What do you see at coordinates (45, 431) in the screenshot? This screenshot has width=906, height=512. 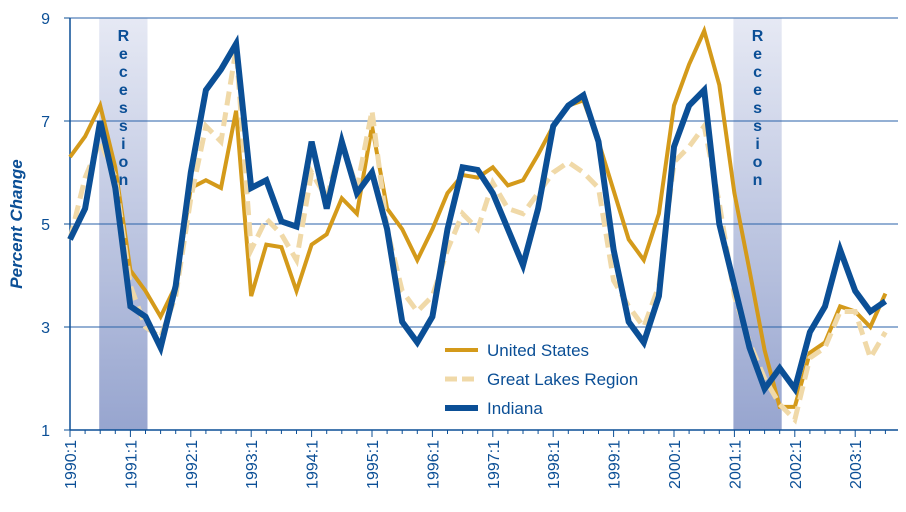 I see `y-tick-label: 1` at bounding box center [45, 431].